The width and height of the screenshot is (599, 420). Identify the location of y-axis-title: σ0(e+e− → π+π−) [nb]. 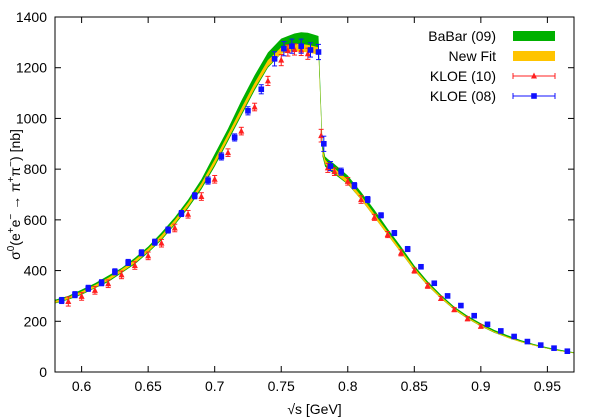
(14, 194).